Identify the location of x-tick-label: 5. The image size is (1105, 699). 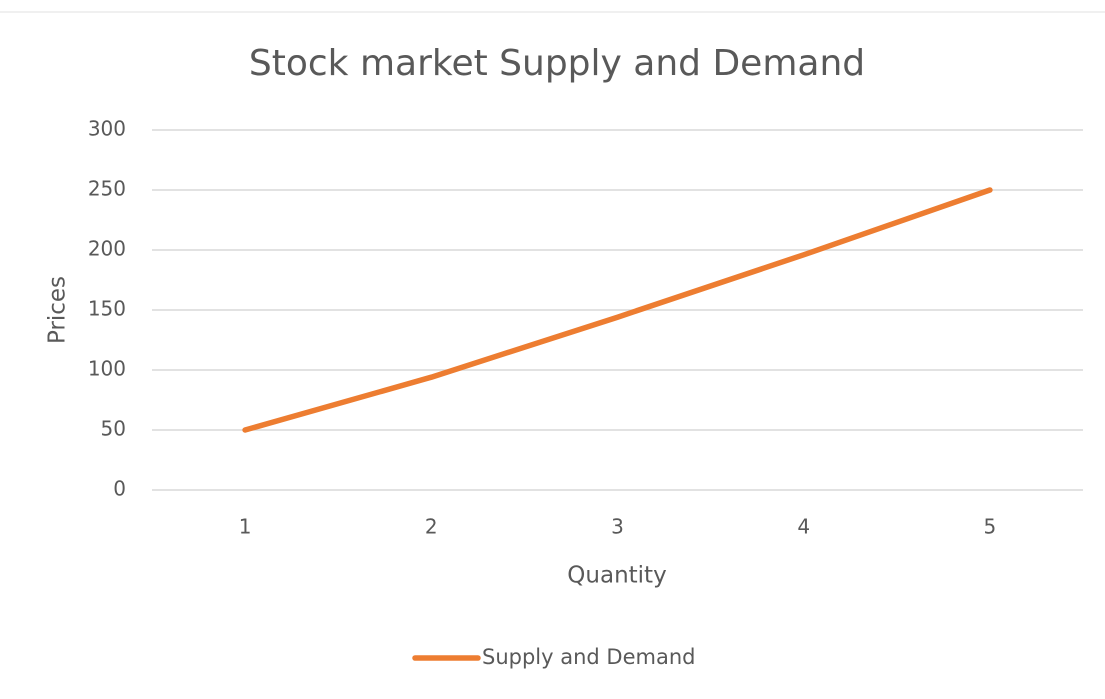
(990, 527).